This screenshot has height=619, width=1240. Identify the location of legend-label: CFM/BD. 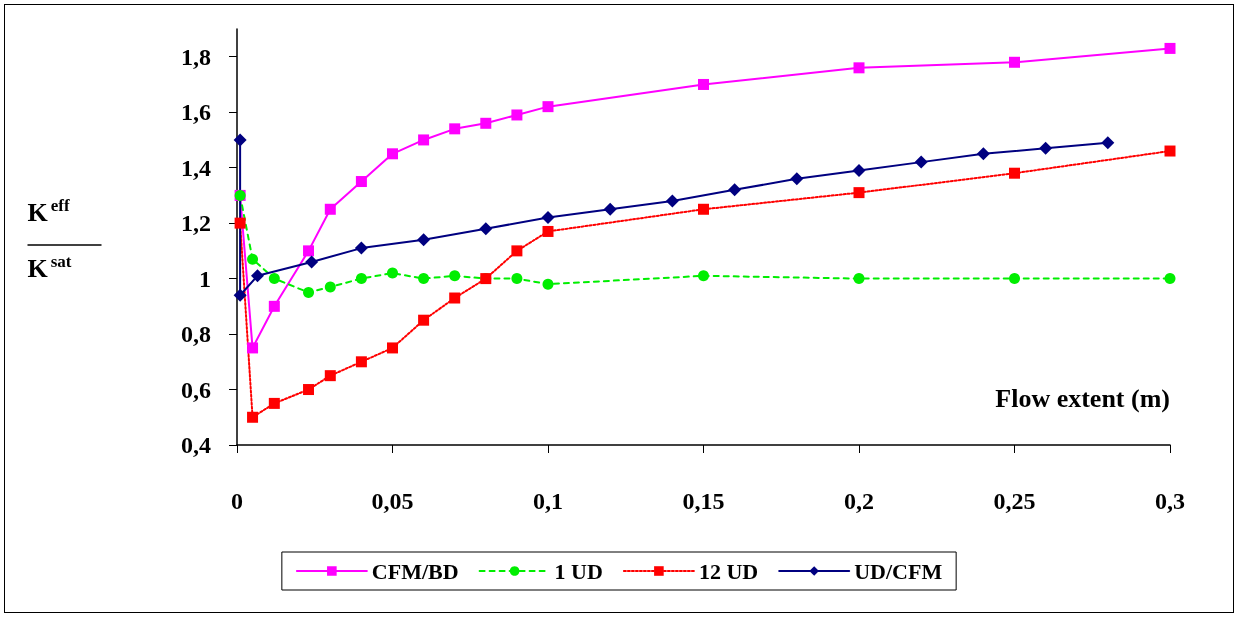
(415, 571).